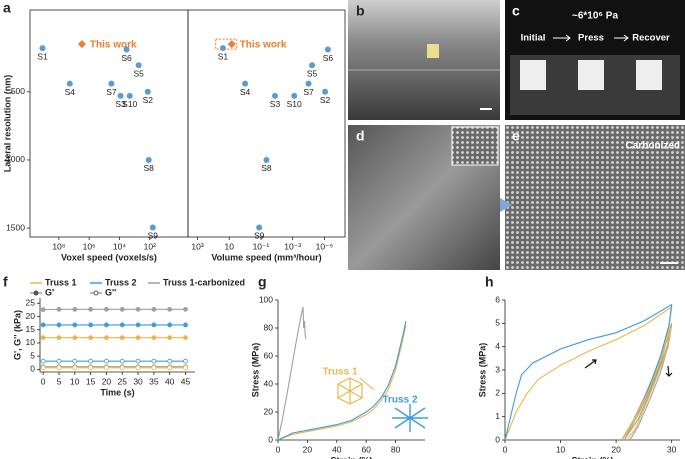 This screenshot has height=459, width=685. Describe the element at coordinates (533, 38) in the screenshot. I see `step-label: Initial` at that location.